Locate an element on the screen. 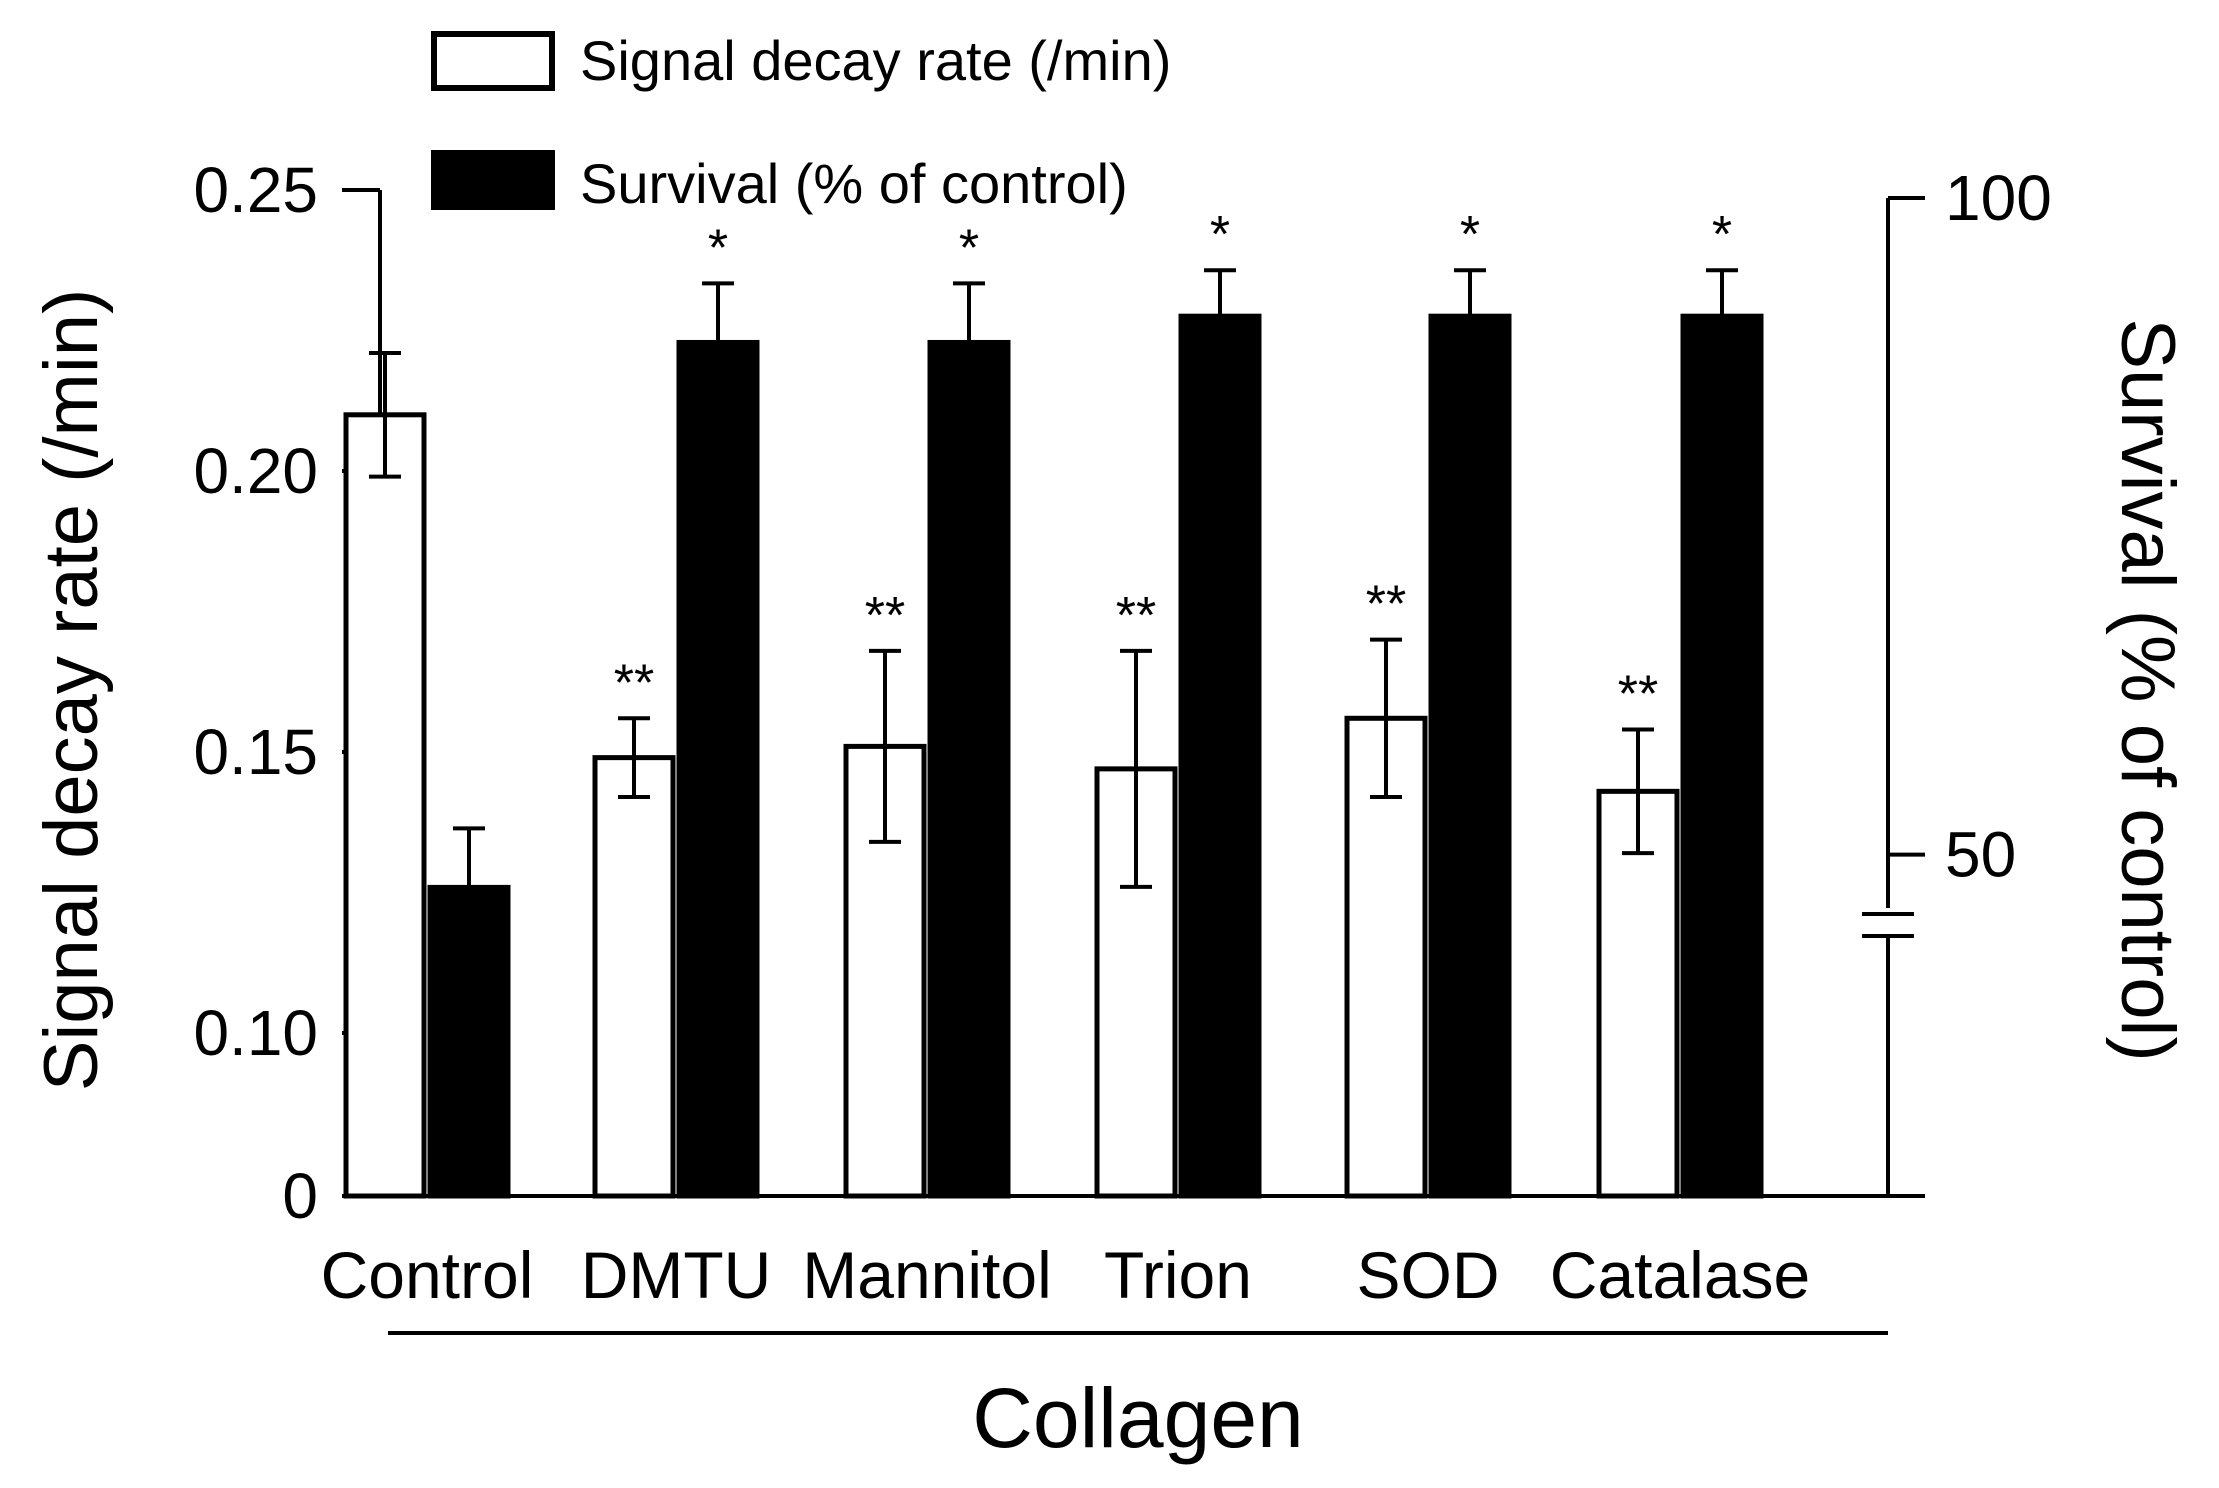 The width and height of the screenshot is (2219, 1488). category-label: SOD is located at coordinates (1427, 1275).